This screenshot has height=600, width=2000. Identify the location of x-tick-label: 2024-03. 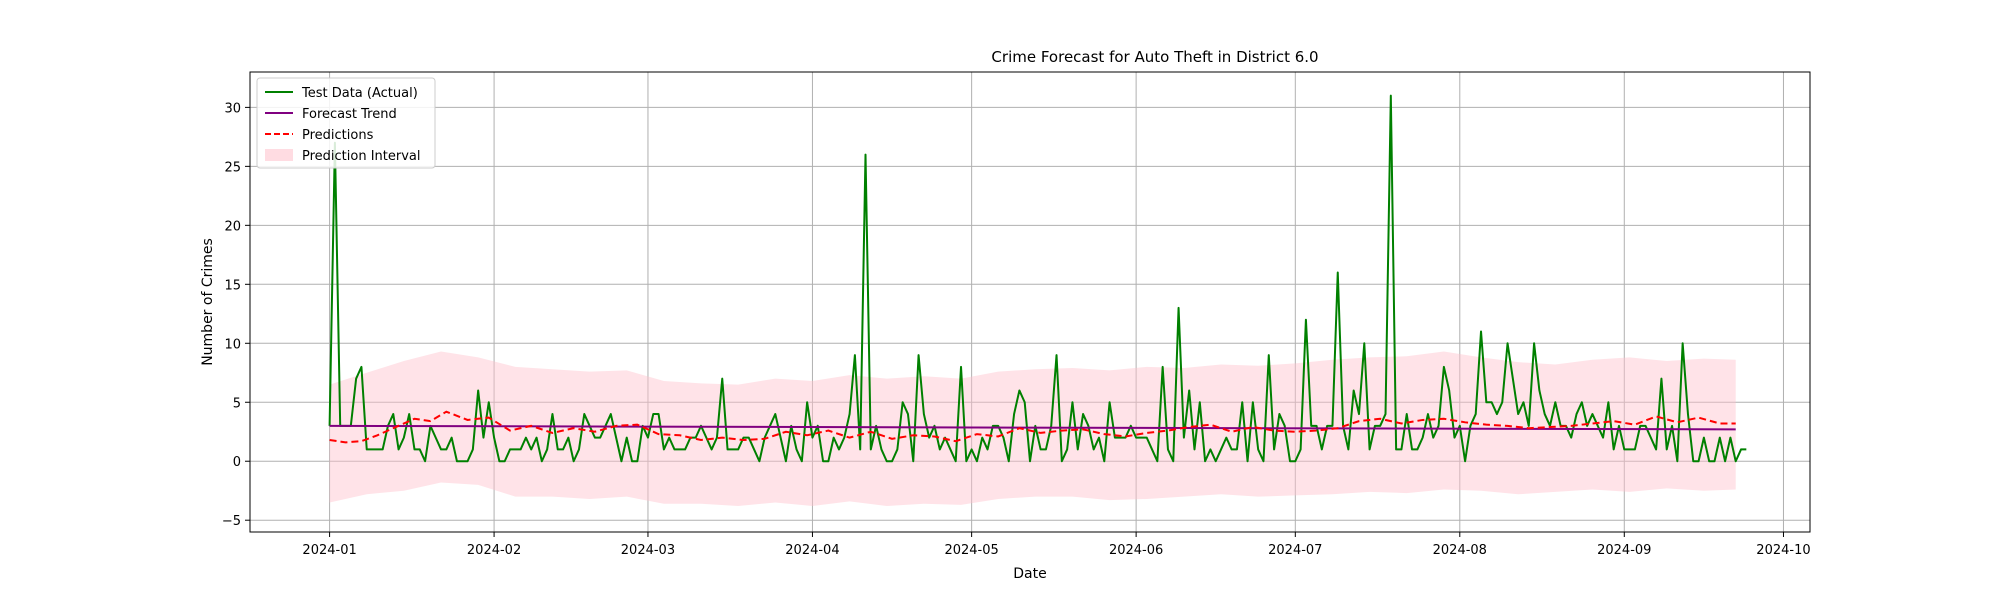
(648, 550).